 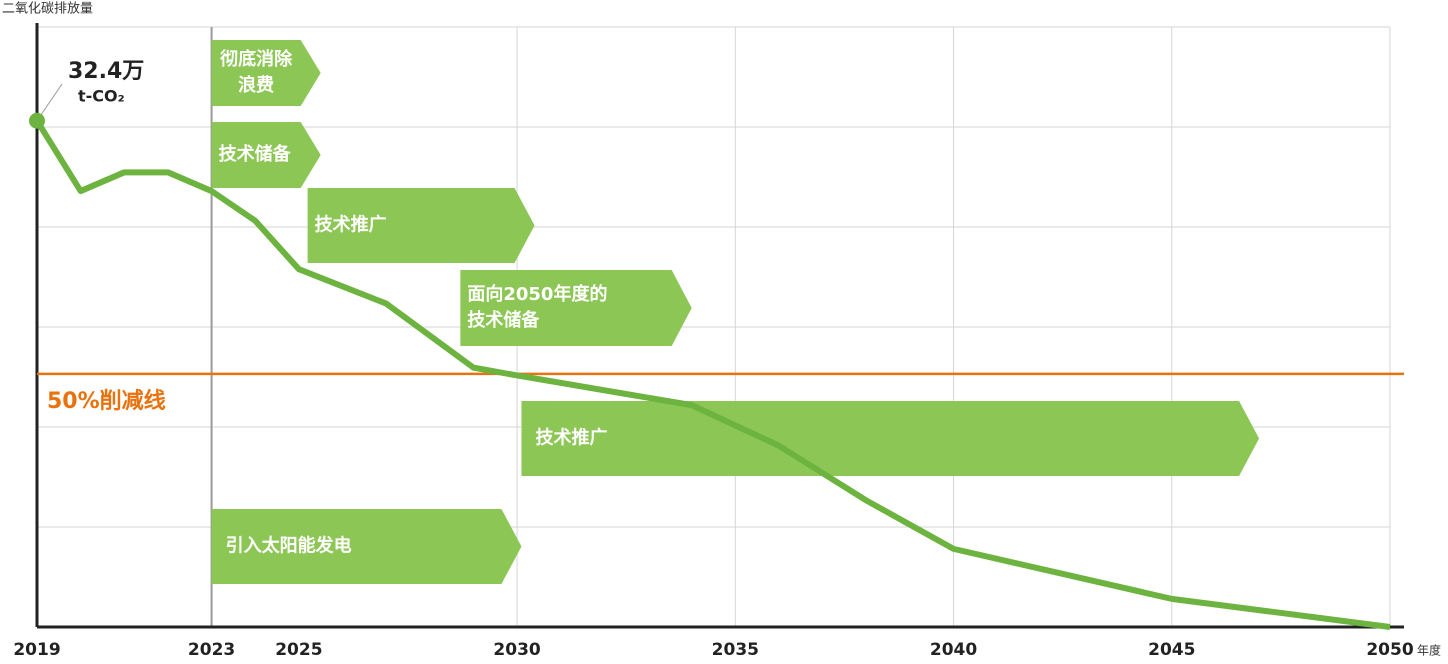 What do you see at coordinates (256, 59) in the screenshot?
I see `phase-label: 彻底消除` at bounding box center [256, 59].